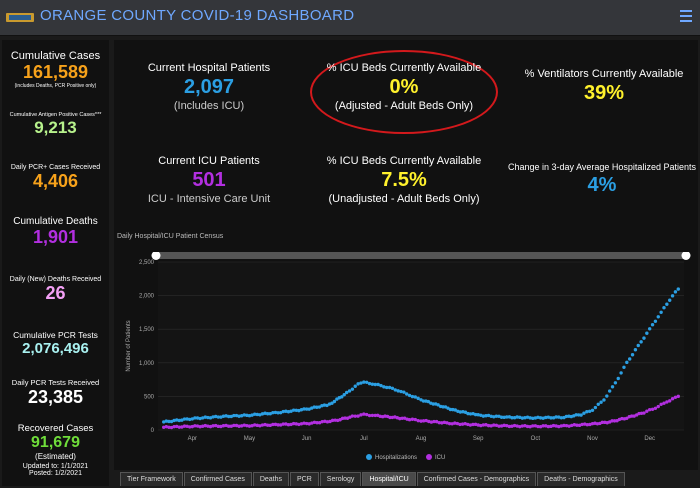  Describe the element at coordinates (209, 161) in the screenshot. I see `icu-patients-title: Current ICU Patients` at that location.